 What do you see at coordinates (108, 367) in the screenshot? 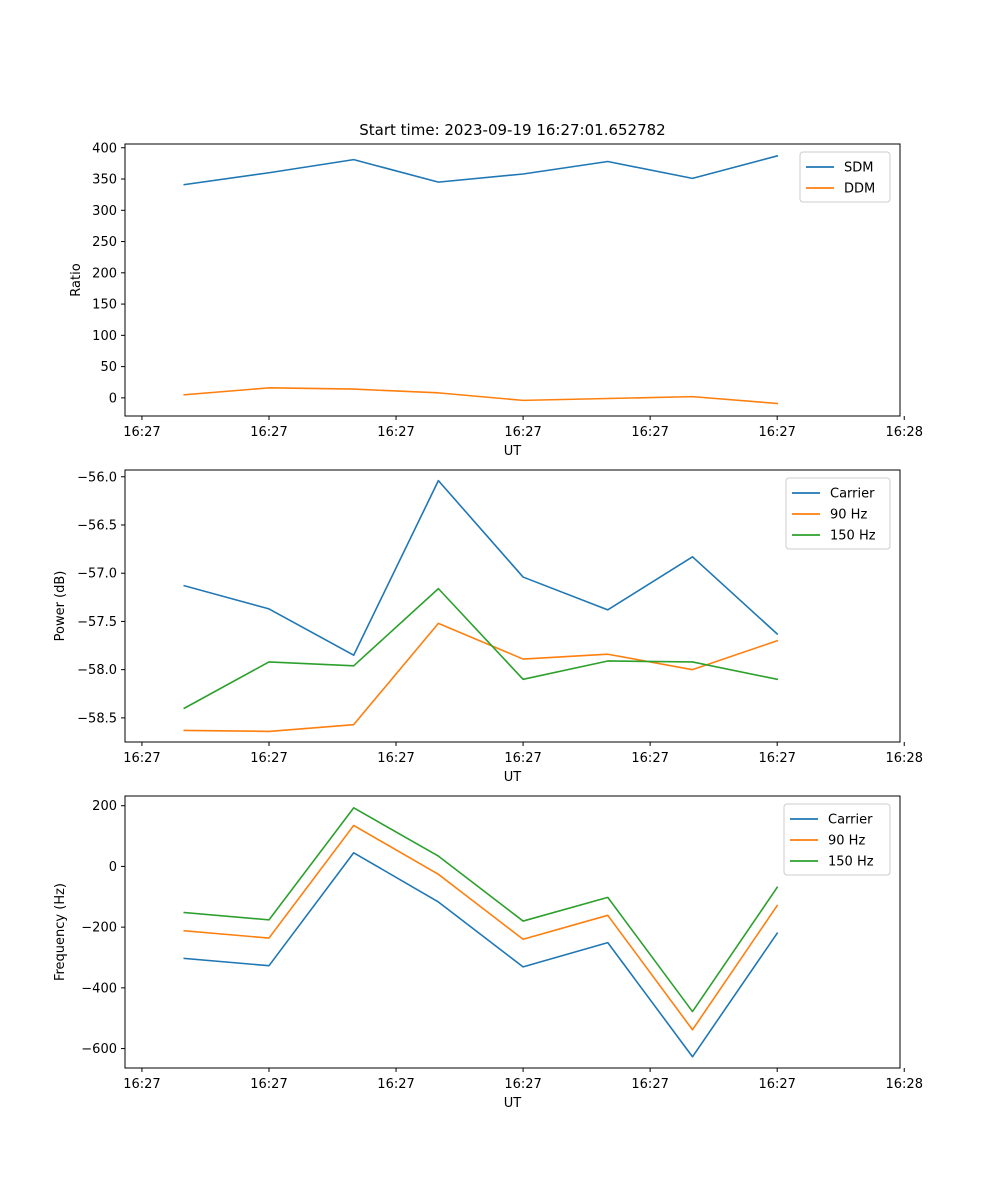
I see `y-tick-label: 50` at bounding box center [108, 367].